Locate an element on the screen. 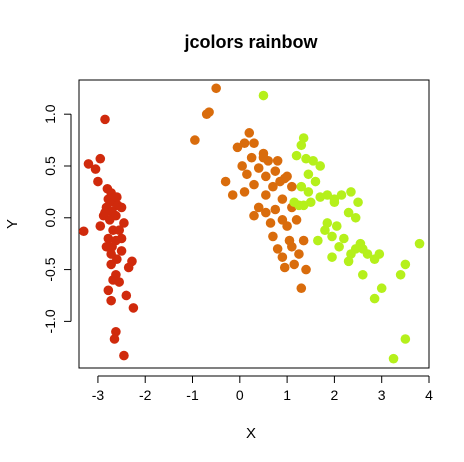  chart-title: jcolors rainbow is located at coordinates (250, 42).